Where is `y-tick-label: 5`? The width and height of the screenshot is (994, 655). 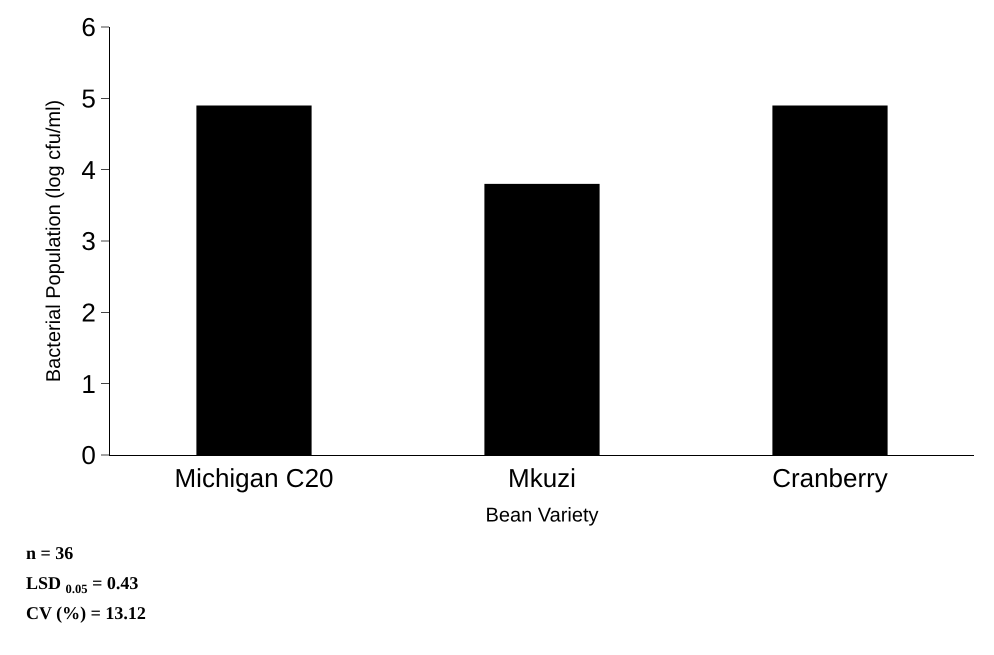 y-tick-label: 5 is located at coordinates (88, 98).